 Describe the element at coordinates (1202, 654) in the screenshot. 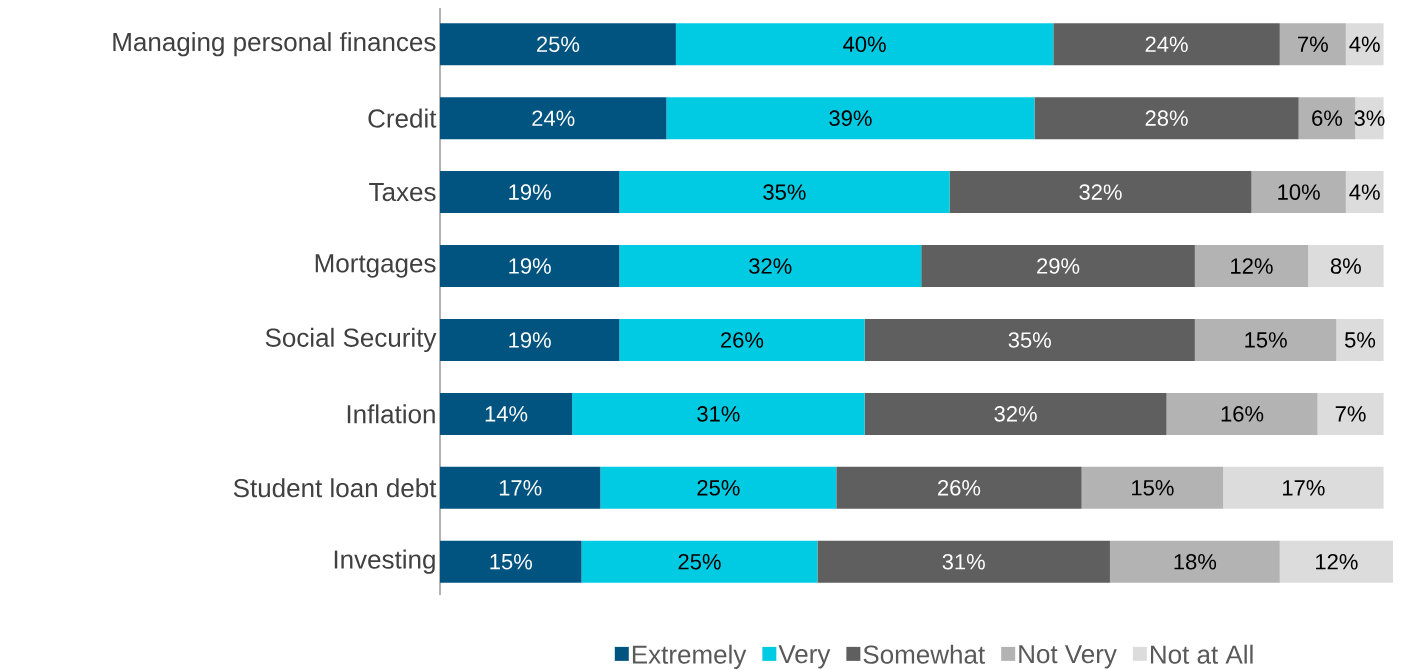

I see `legend-label: Not at All` at that location.